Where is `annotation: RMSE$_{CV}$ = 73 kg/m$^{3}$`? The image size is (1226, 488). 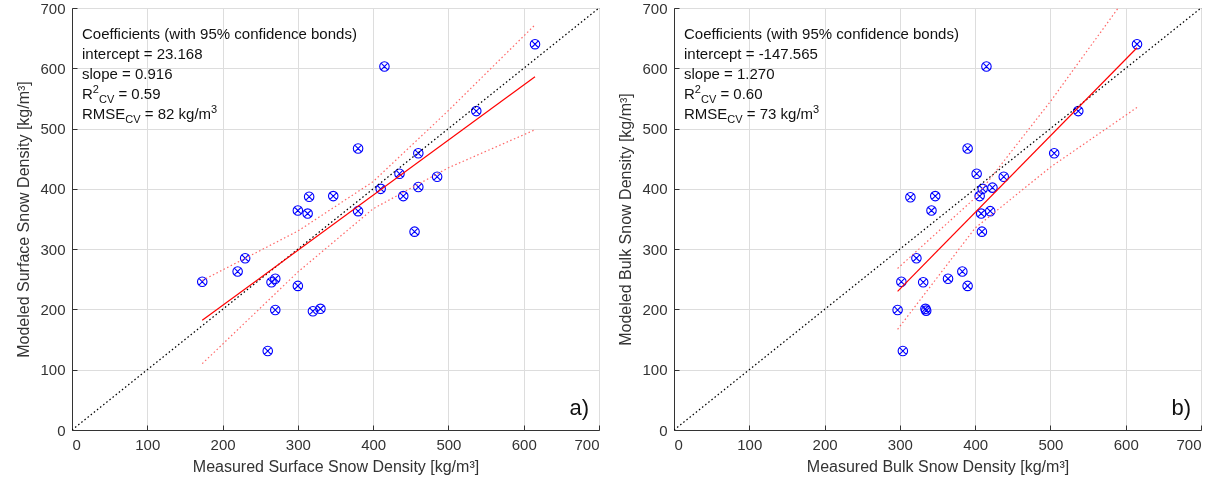
annotation: RMSE$_{CV}$ = 73 kg/m$^{3}$ is located at coordinates (752, 114).